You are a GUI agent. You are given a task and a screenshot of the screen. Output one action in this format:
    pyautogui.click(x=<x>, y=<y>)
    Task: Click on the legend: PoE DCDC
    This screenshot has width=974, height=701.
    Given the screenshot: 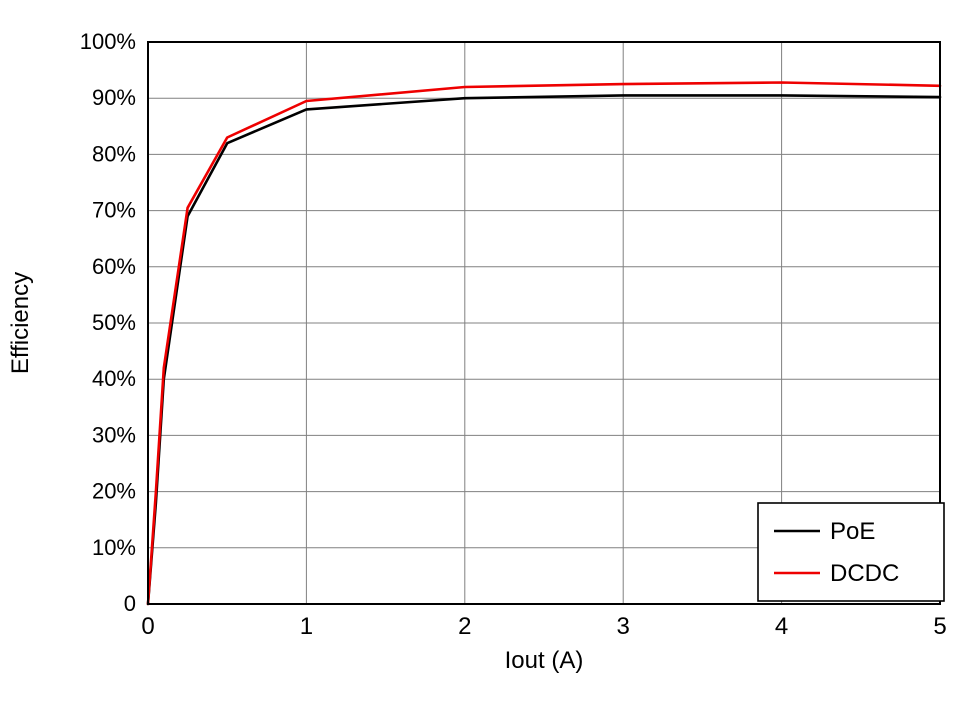 What is the action you would take?
    pyautogui.click(x=851, y=552)
    